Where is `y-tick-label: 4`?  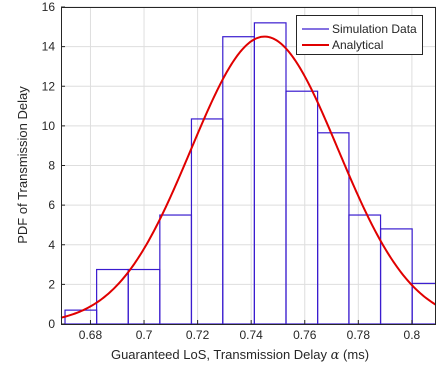
y-tick-label: 4 is located at coordinates (51, 245).